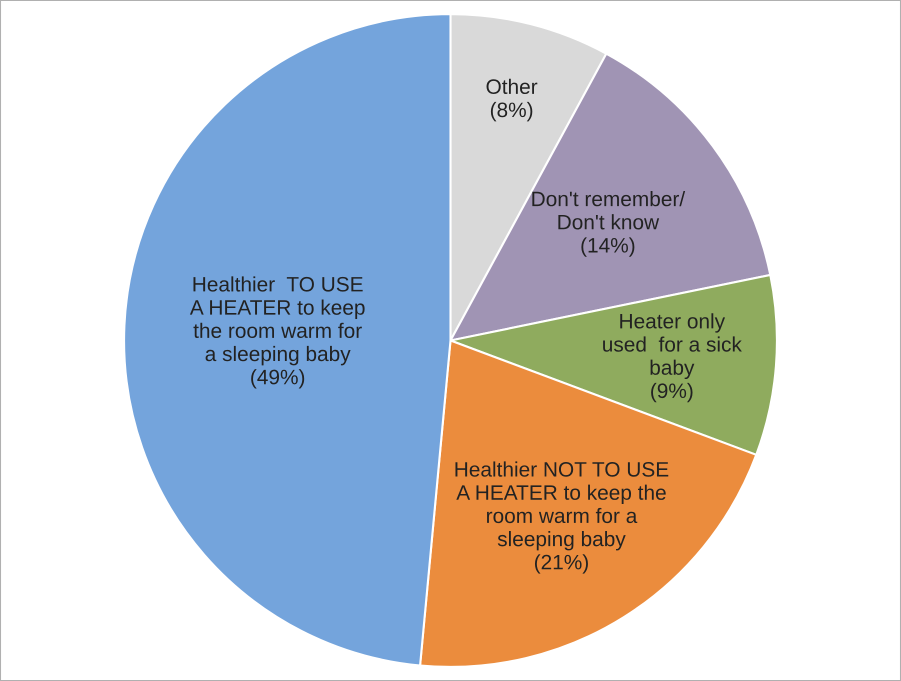 The image size is (901, 681). I want to click on slice-label: Heater only used for a sick baby, so click(672, 346).